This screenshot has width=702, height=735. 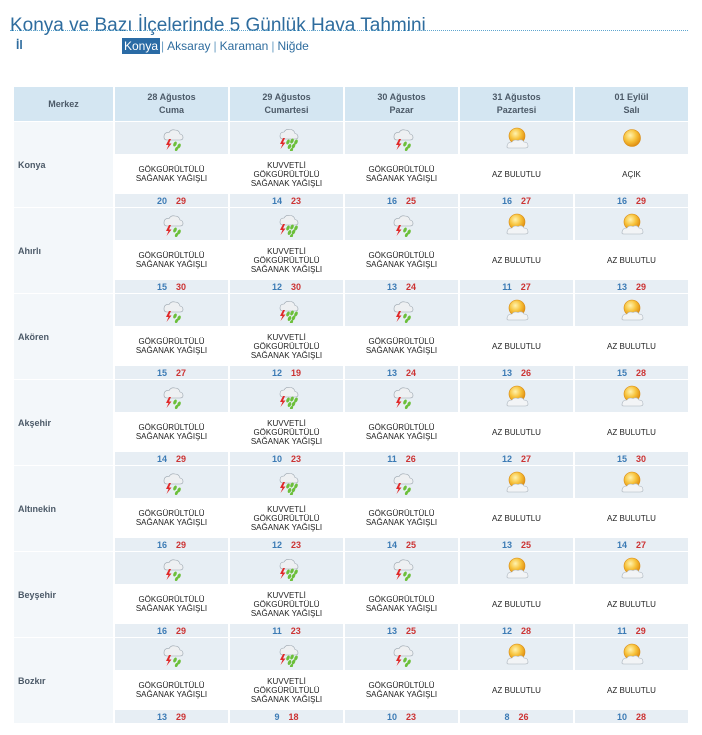 I want to click on day-weekday: Salı, so click(x=631, y=110).